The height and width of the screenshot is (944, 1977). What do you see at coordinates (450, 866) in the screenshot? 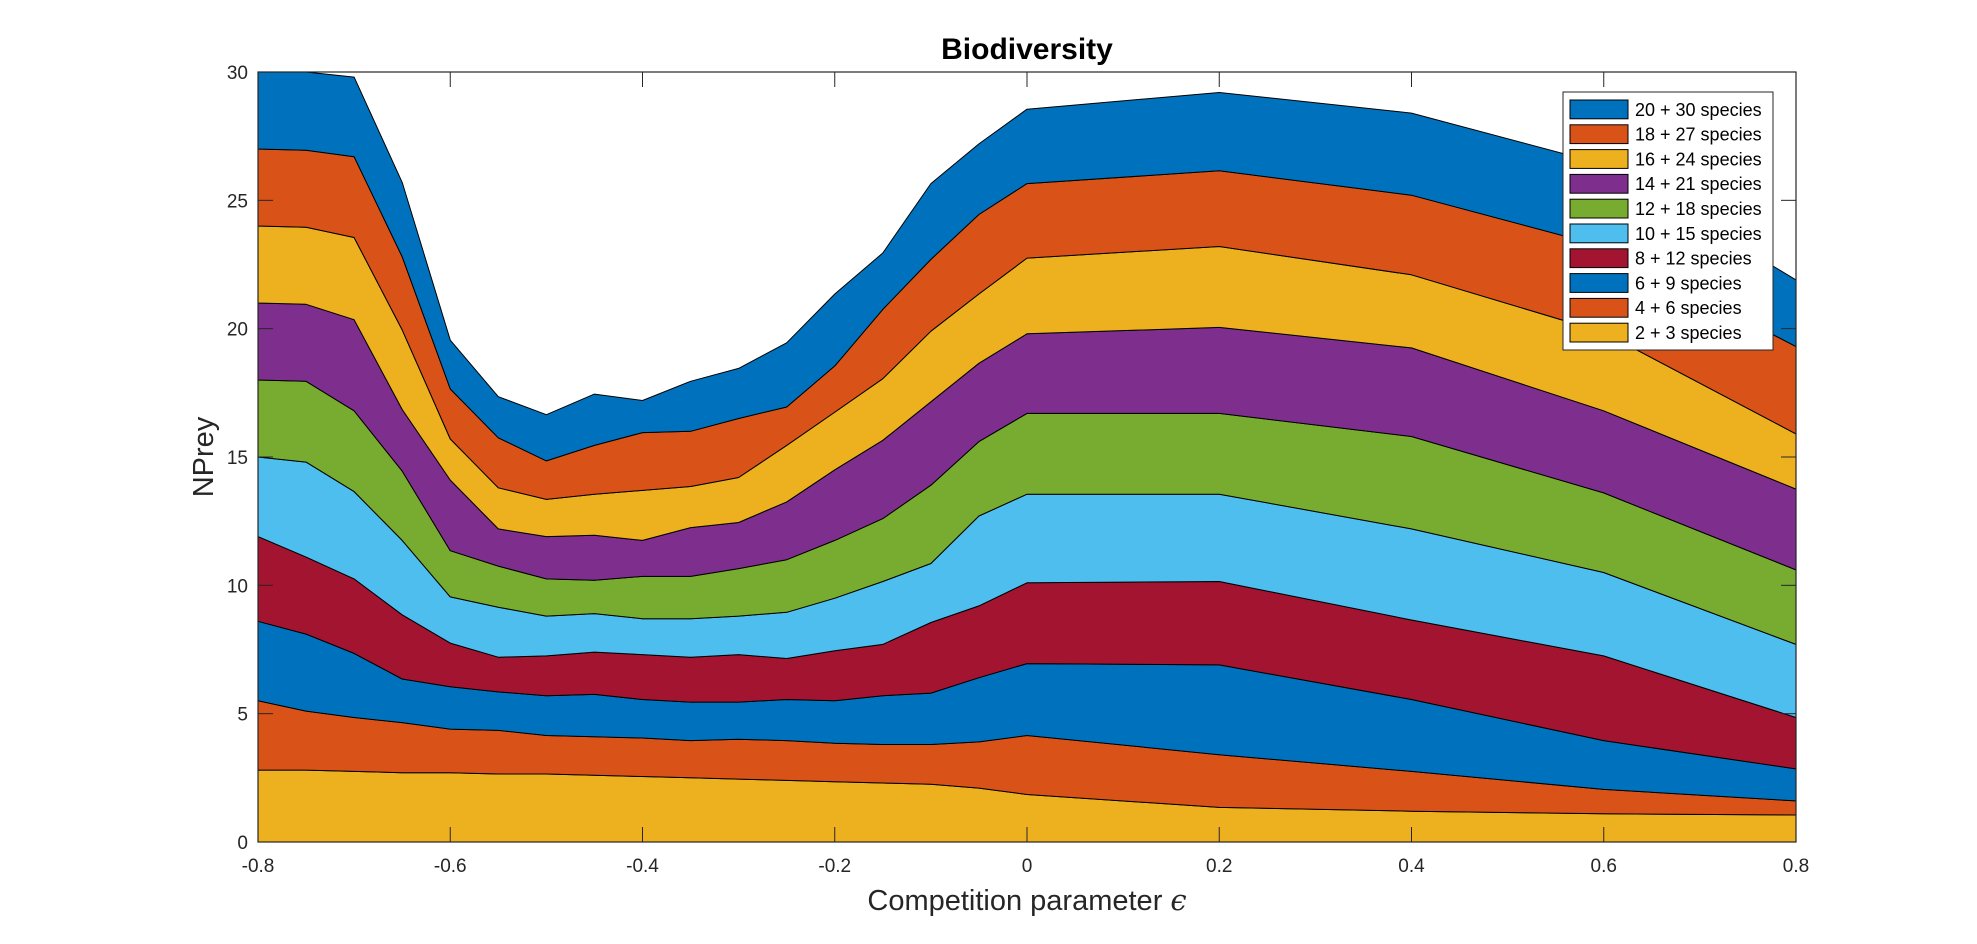
I see `x-tick-label: -0.6` at bounding box center [450, 866].